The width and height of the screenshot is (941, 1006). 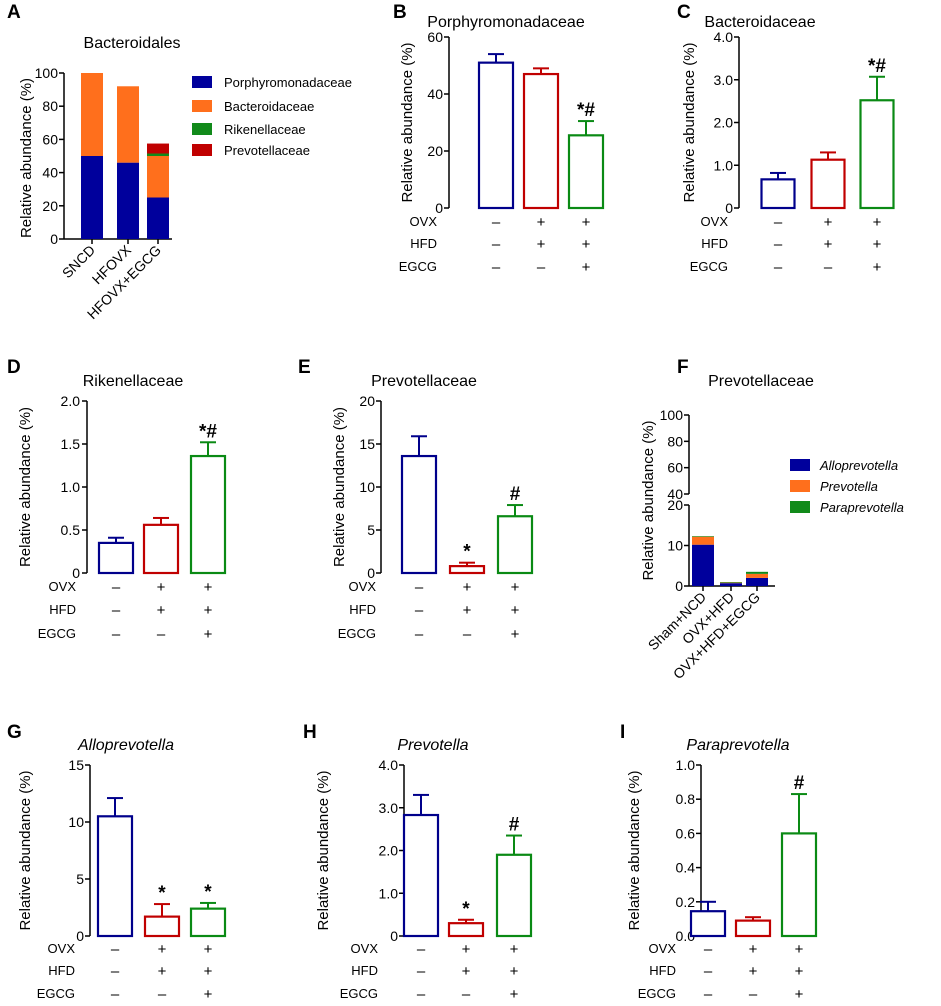 I want to click on y-tick-label: 15, so click(x=367, y=444).